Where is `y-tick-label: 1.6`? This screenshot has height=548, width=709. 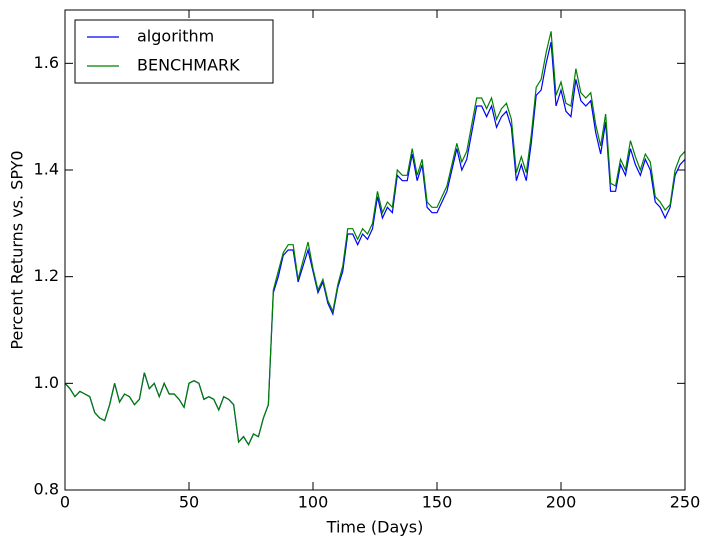 y-tick-label: 1.6 is located at coordinates (46, 62).